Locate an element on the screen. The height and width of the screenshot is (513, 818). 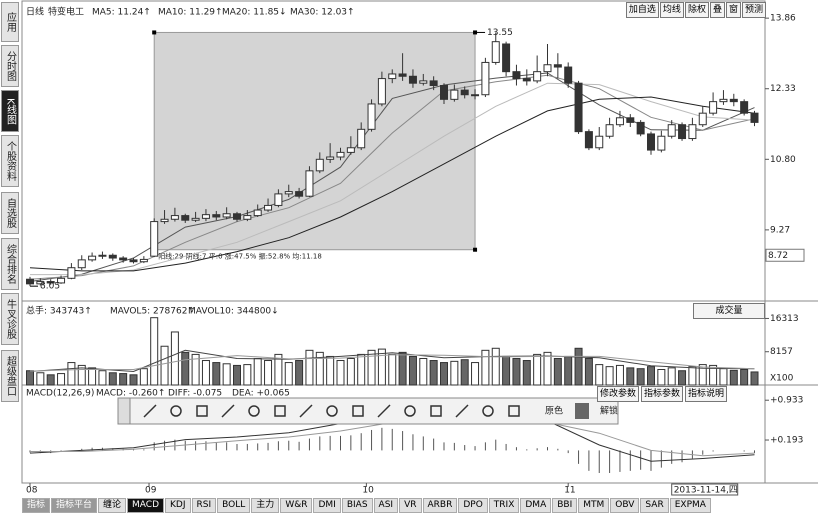
indicator-tab: 指标平台 is located at coordinates (74, 505).